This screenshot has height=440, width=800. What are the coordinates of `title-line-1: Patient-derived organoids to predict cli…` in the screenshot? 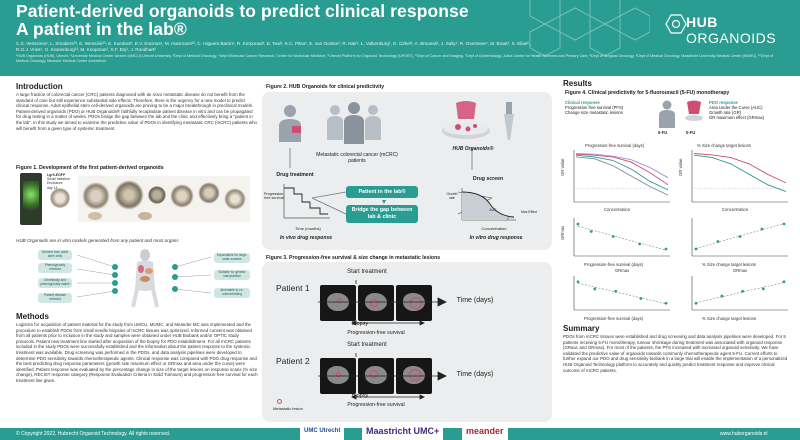 It's located at (242, 11).